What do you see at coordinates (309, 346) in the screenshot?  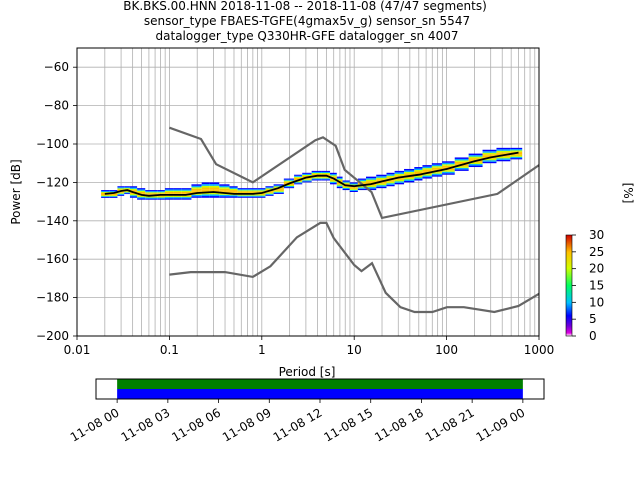 I see `x-axis-ticks: 0.01 0.1 1 10 100 1000` at bounding box center [309, 346].